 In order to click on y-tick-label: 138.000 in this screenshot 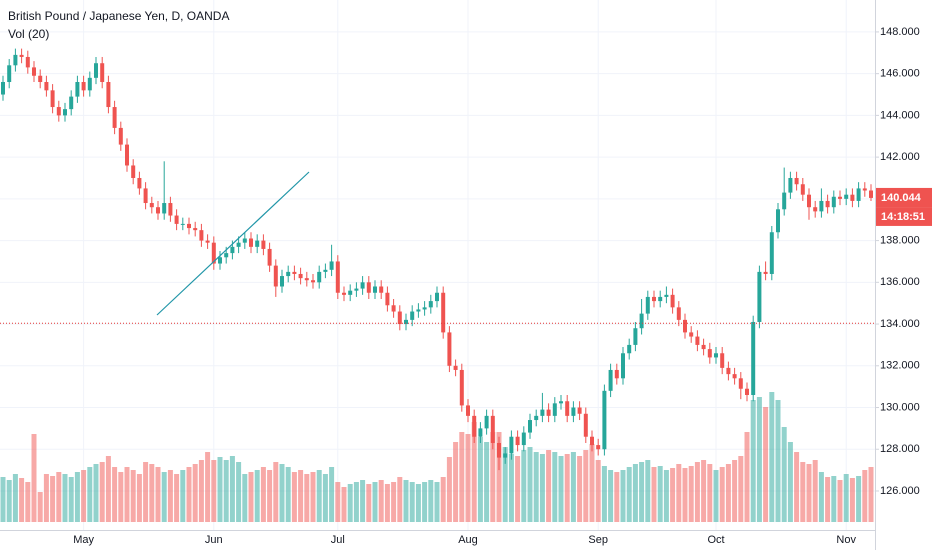, I will do `click(900, 240)`.